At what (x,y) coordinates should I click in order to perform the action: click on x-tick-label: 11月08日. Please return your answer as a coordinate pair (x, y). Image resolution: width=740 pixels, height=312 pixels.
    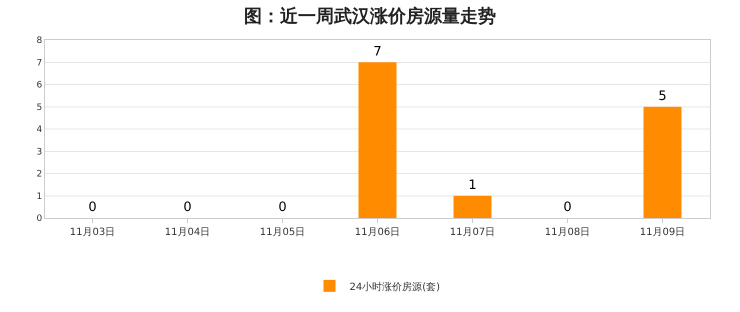
    Looking at the image, I should click on (567, 232).